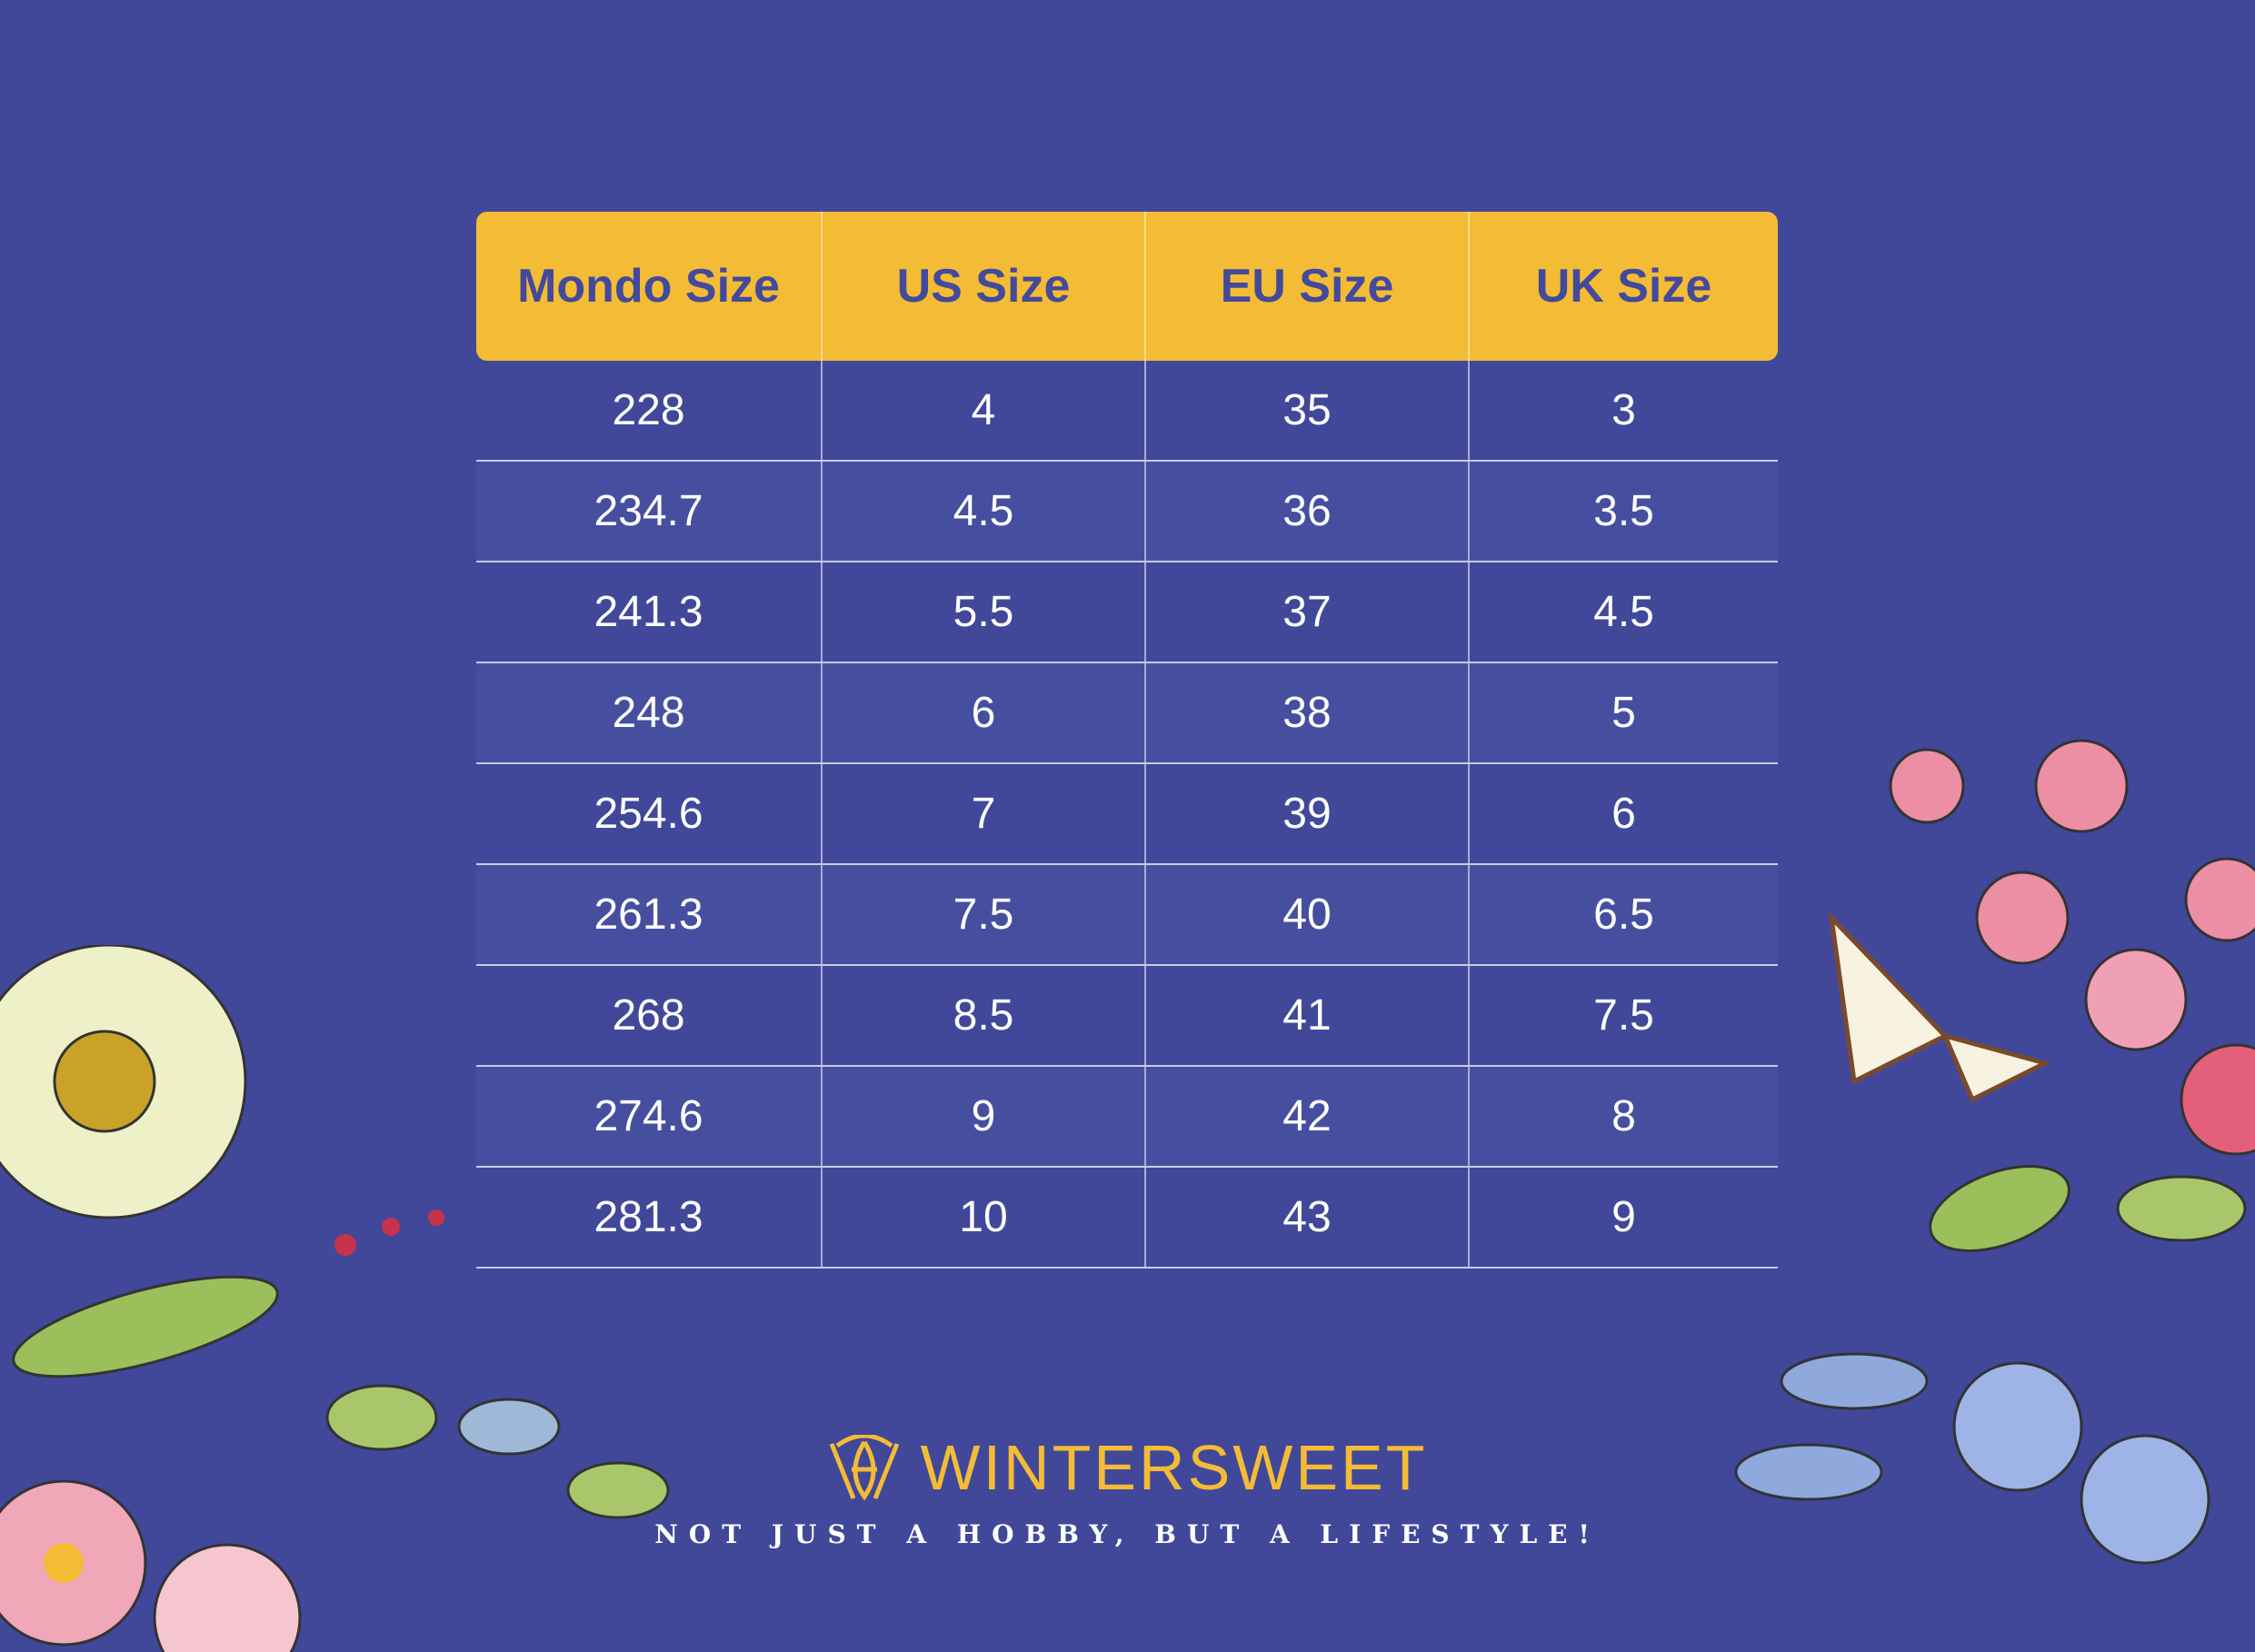 Image resolution: width=2255 pixels, height=1652 pixels. What do you see at coordinates (649, 1116) in the screenshot?
I see `cell-mondo: 274.6` at bounding box center [649, 1116].